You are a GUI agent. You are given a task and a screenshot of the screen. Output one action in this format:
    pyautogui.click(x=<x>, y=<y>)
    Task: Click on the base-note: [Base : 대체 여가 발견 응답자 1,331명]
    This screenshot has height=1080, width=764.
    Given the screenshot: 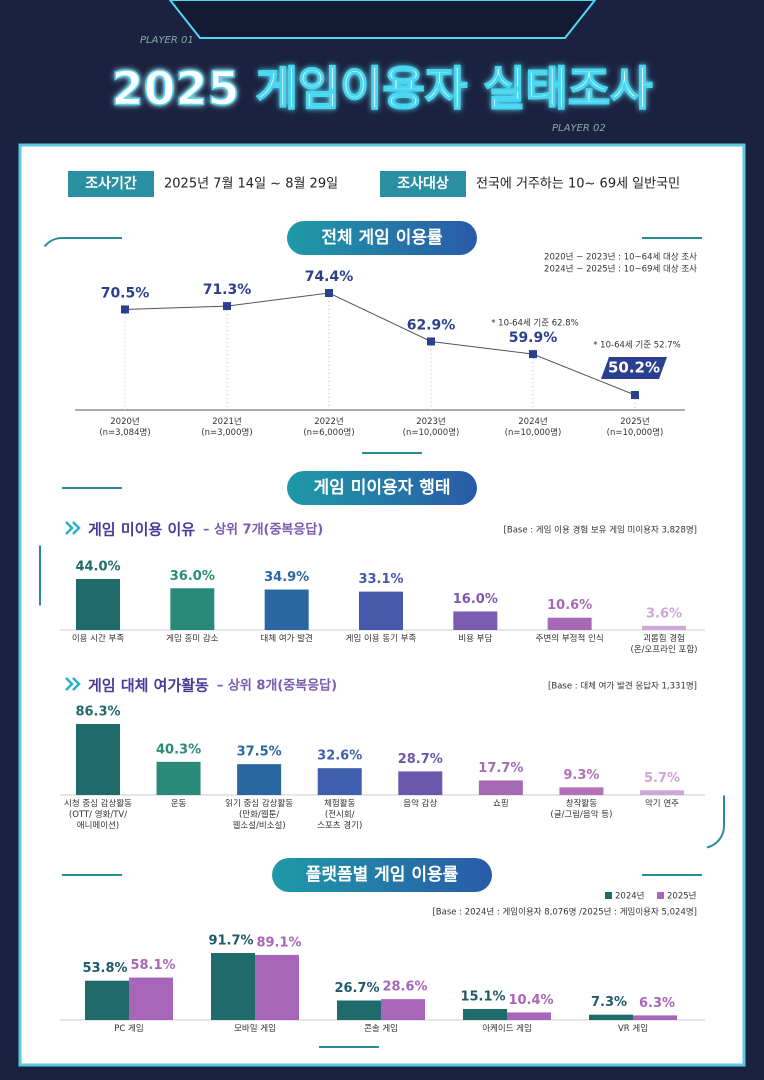 What is the action you would take?
    pyautogui.click(x=622, y=686)
    